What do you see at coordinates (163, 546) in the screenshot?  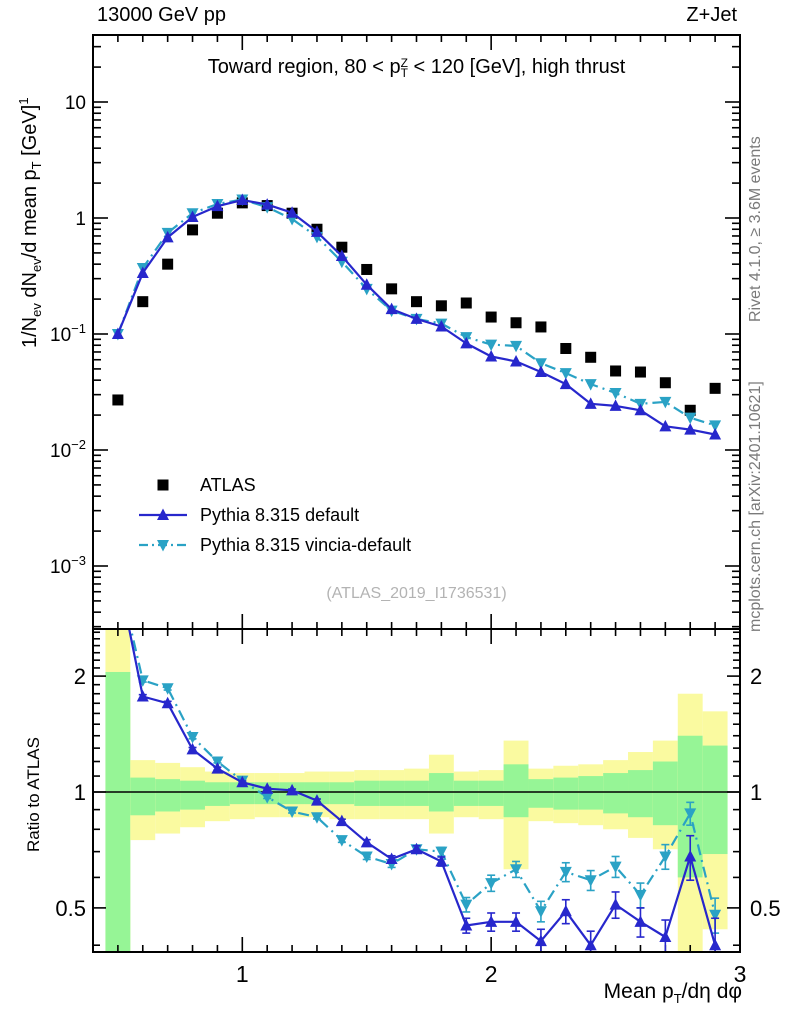 I see `pythia-vincia-marker-icon` at bounding box center [163, 546].